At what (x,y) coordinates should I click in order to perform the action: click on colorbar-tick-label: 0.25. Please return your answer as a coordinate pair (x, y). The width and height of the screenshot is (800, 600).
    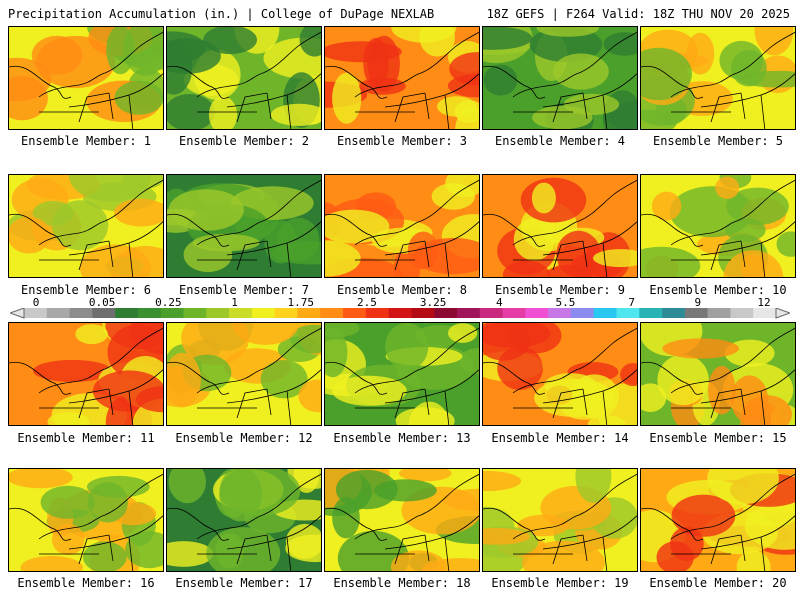
    Looking at the image, I should click on (168, 302).